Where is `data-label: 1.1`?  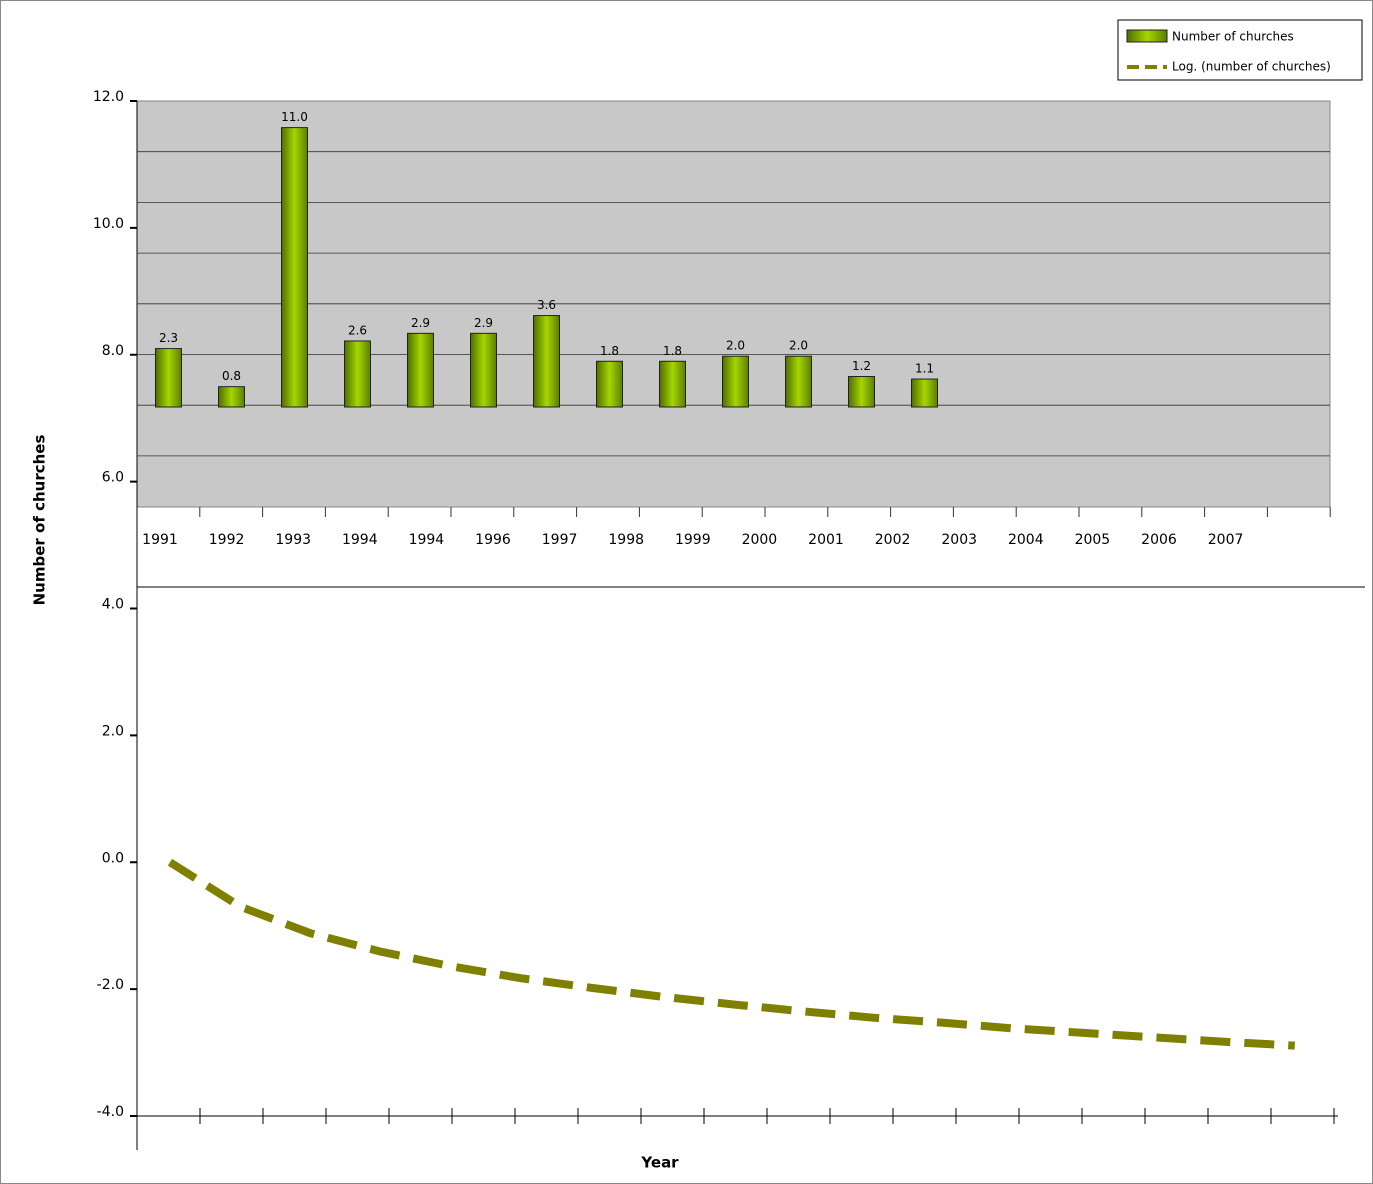 data-label: 1.1 is located at coordinates (924, 369).